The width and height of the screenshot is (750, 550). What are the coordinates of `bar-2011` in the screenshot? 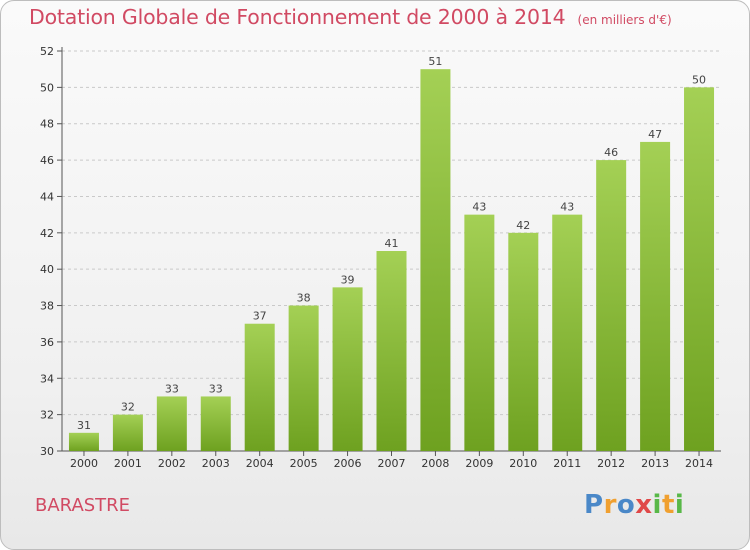 It's located at (567, 332).